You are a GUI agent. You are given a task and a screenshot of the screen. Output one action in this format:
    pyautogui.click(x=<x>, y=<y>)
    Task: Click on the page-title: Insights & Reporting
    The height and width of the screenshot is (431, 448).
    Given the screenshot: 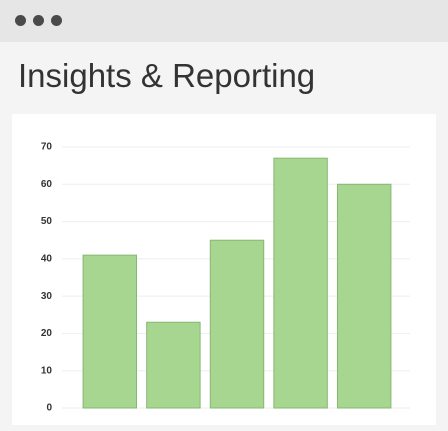 What is the action you would take?
    pyautogui.click(x=167, y=75)
    